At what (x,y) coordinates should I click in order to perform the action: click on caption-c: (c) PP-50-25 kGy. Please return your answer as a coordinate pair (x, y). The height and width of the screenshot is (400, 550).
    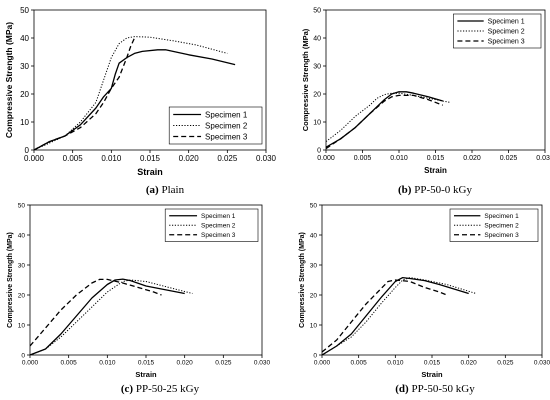
    Looking at the image, I should click on (160, 389).